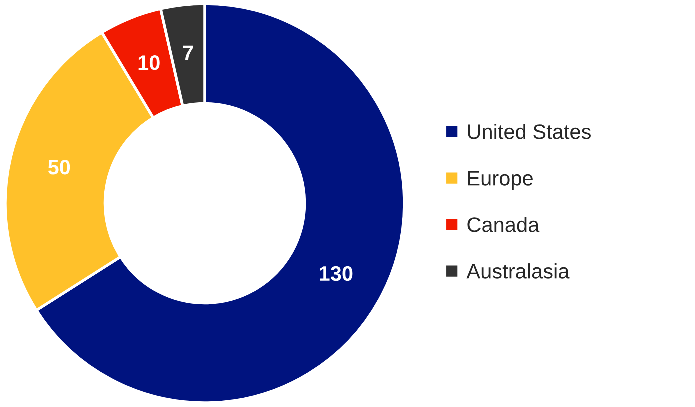  What do you see at coordinates (336, 274) in the screenshot?
I see `data-label: 130` at bounding box center [336, 274].